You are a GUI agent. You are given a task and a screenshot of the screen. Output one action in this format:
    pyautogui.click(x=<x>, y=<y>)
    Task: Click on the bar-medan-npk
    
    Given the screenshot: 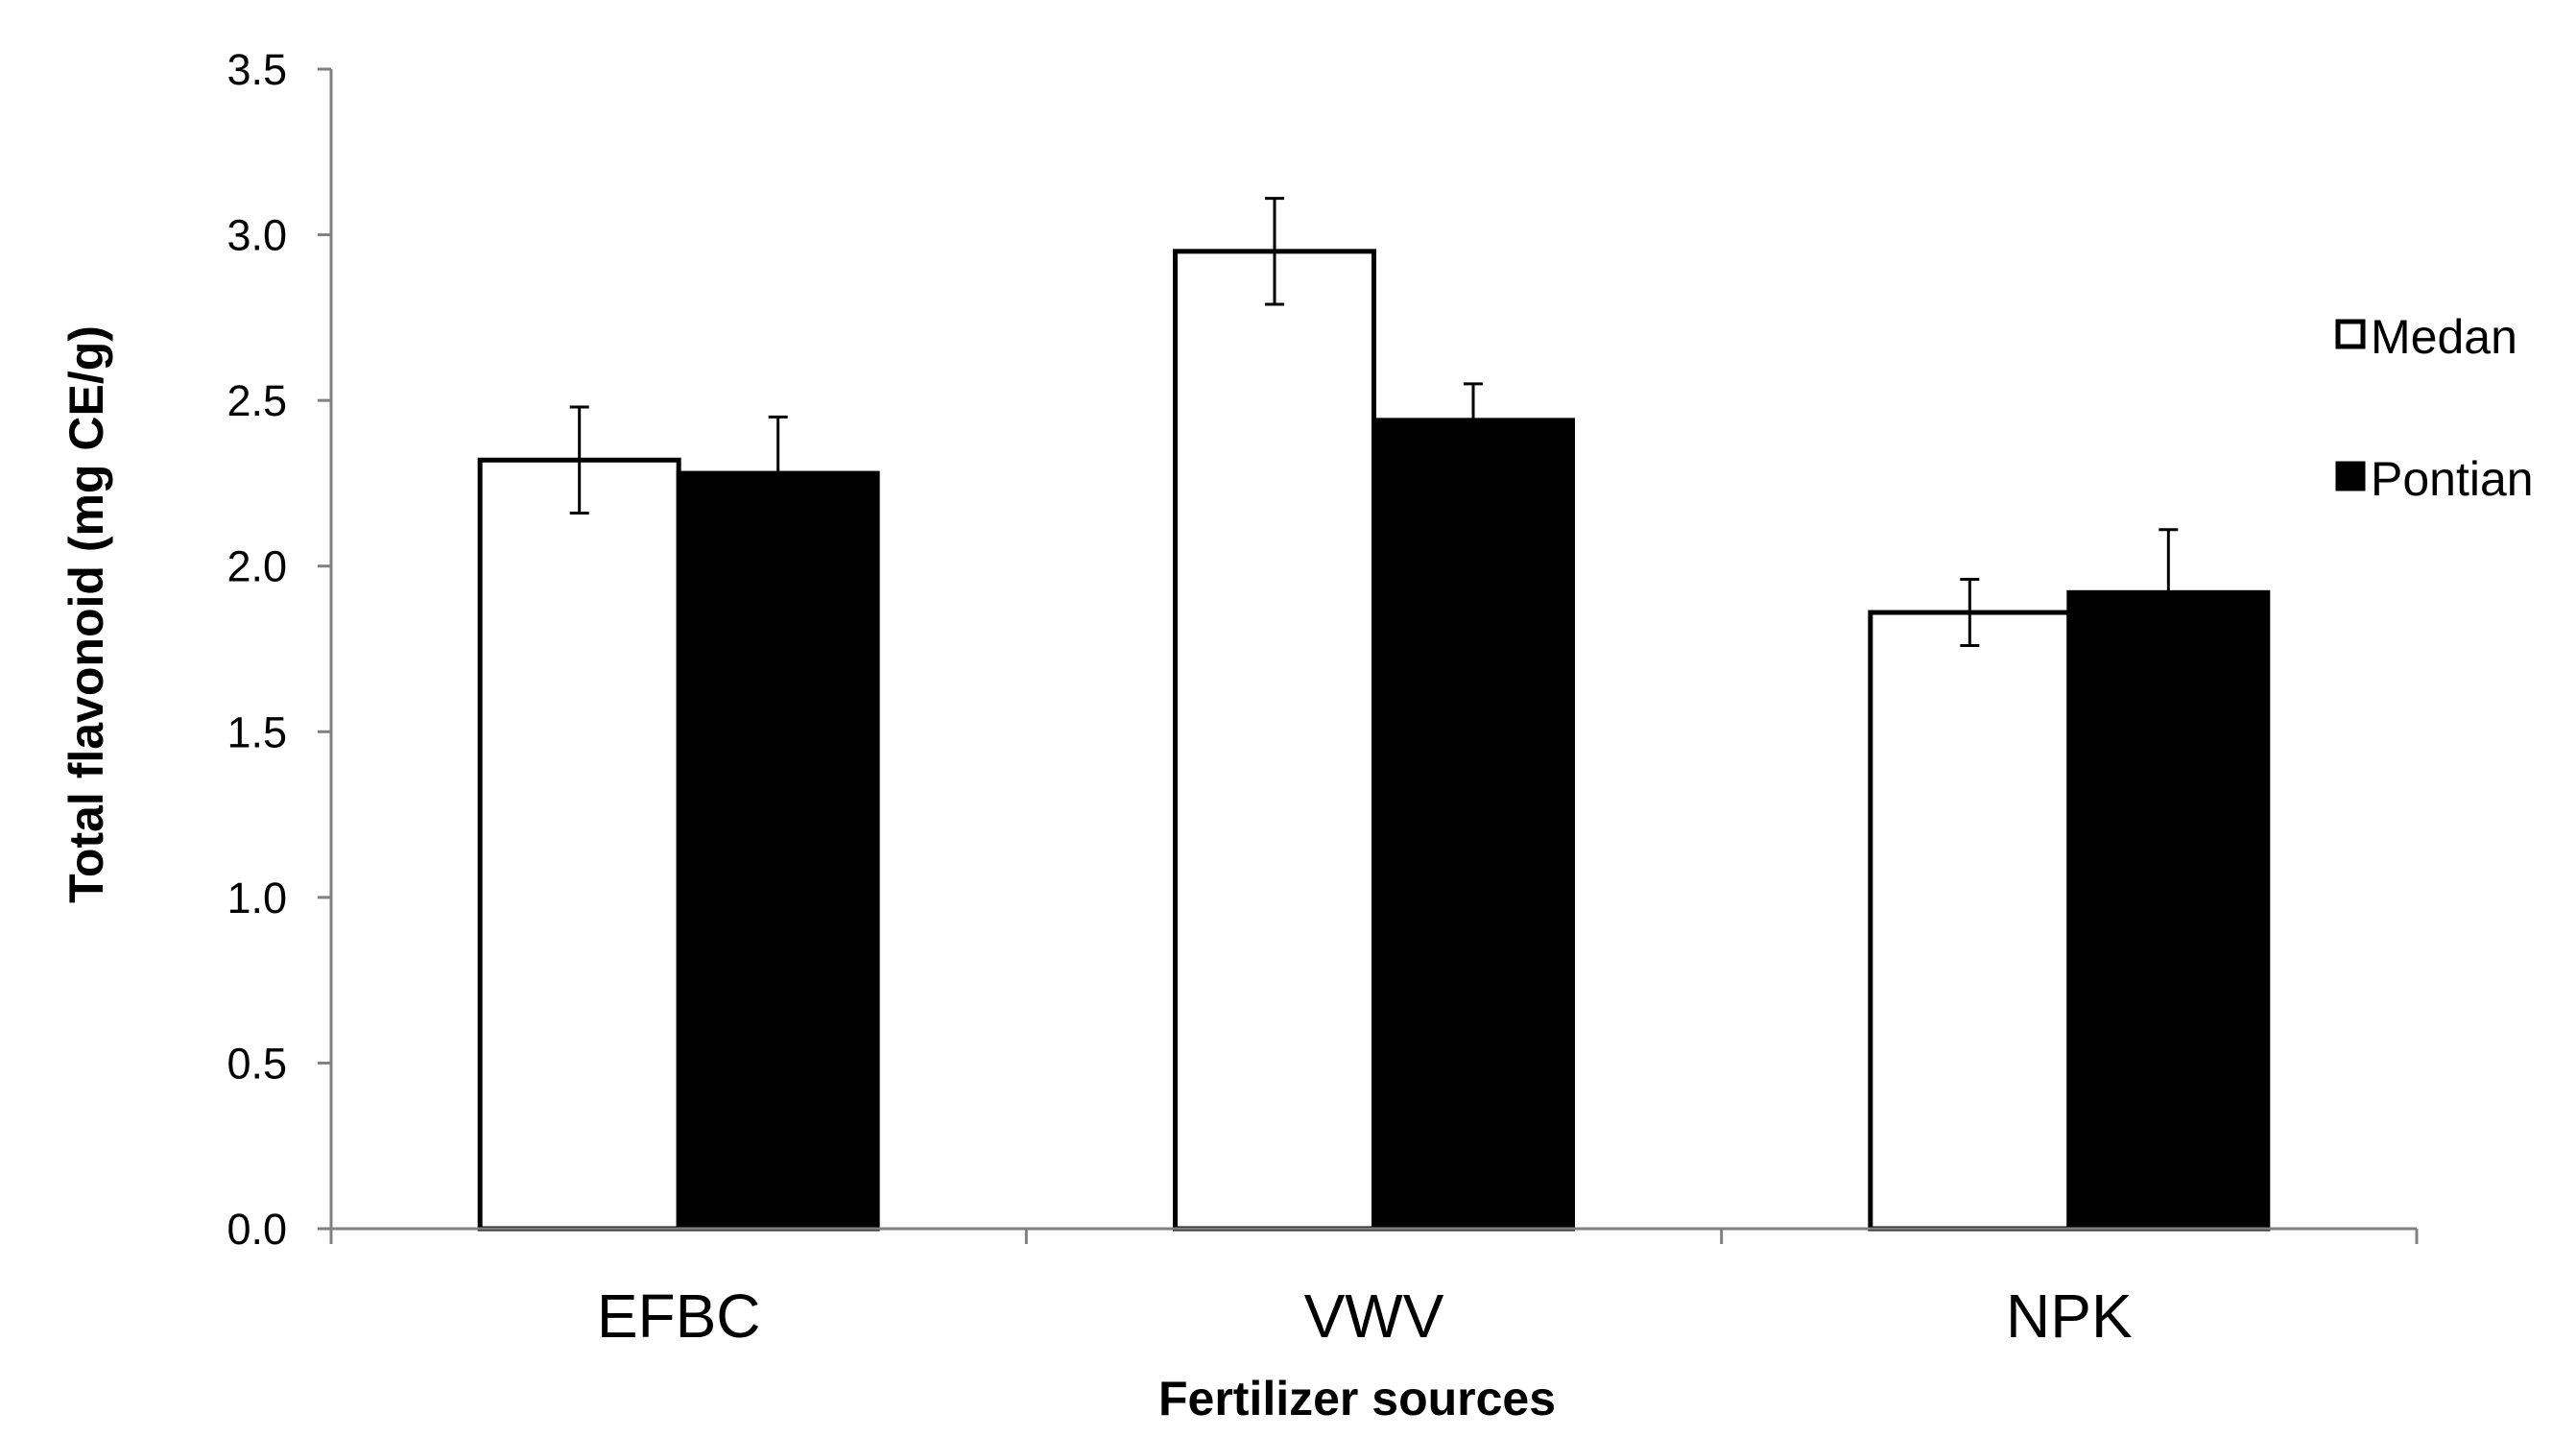 What is the action you would take?
    pyautogui.click(x=1970, y=921)
    